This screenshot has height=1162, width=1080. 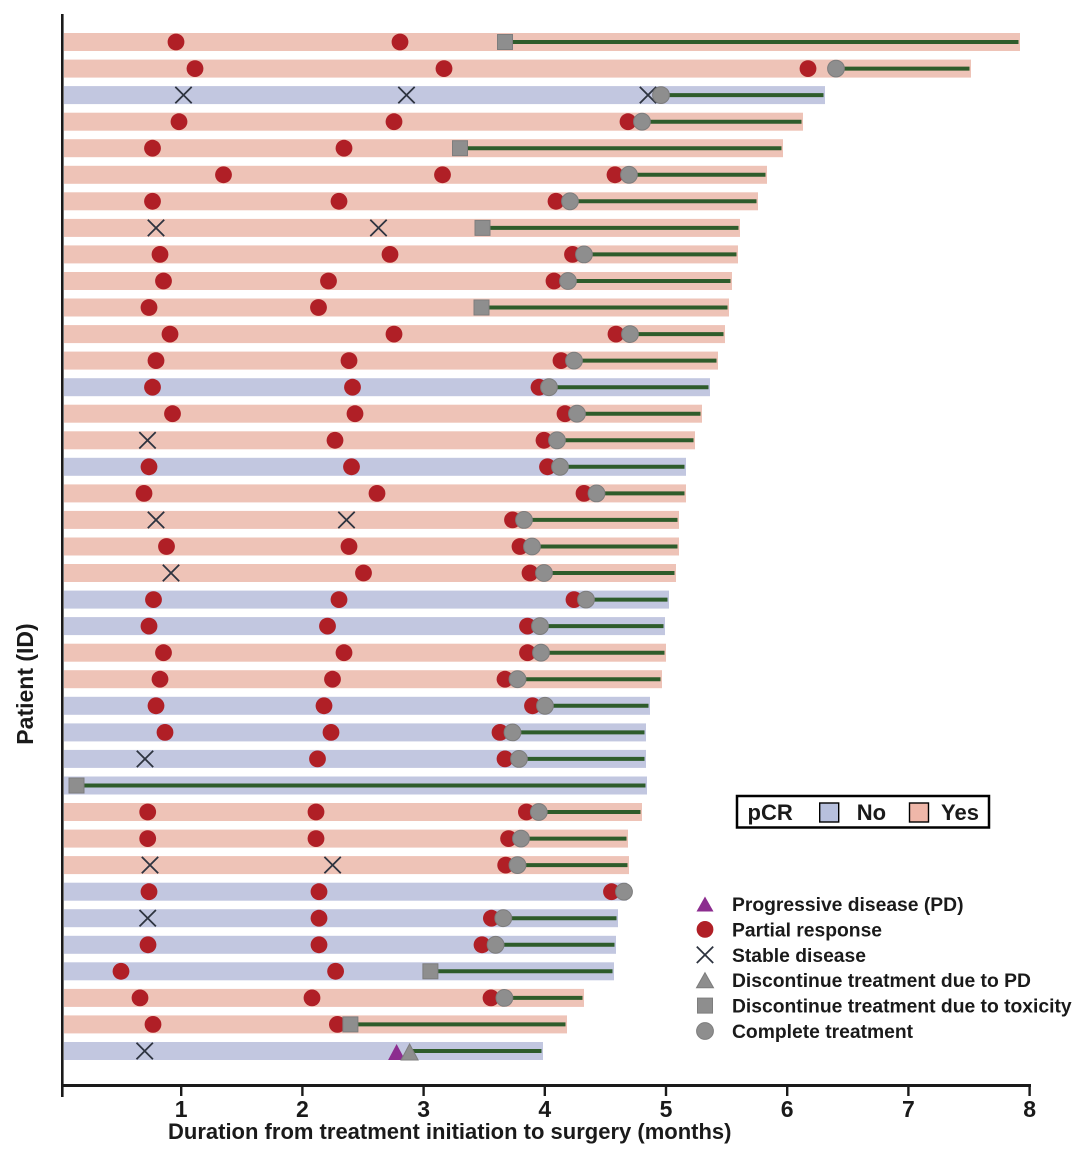 What do you see at coordinates (807, 930) in the screenshot?
I see `svg-text: Partial response` at bounding box center [807, 930].